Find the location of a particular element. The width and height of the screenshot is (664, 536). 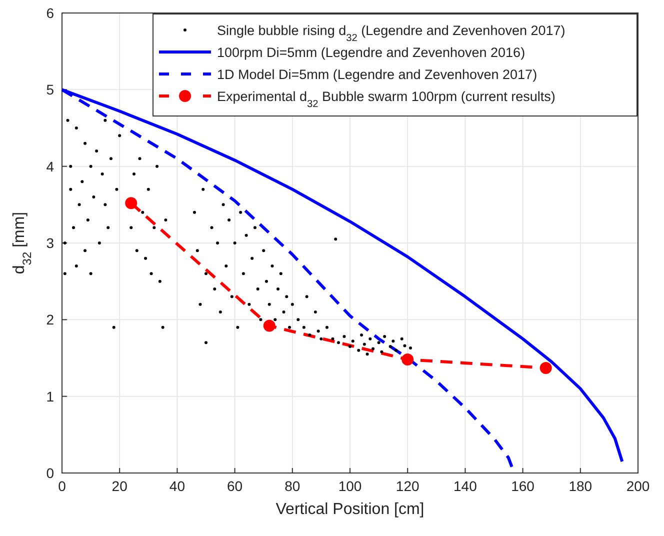

x-tick-label: 0 is located at coordinates (62, 486).